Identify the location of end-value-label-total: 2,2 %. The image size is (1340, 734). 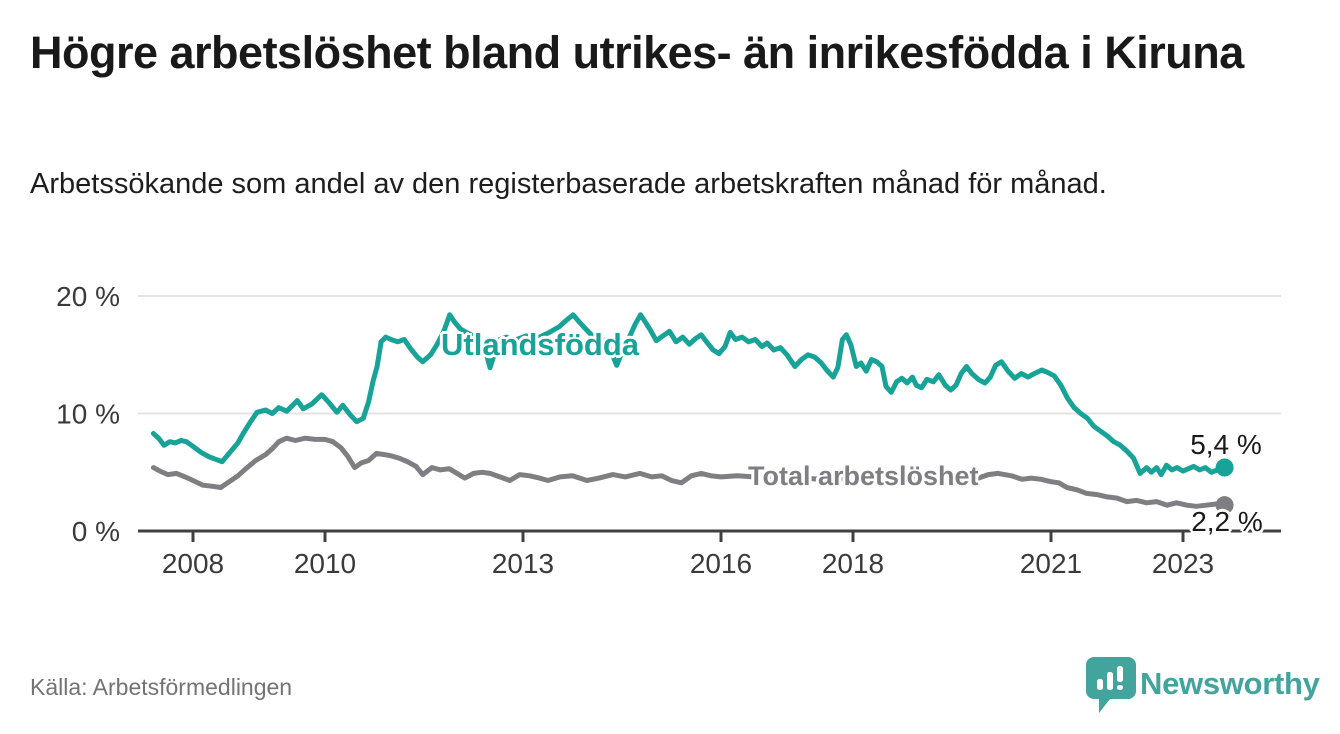
(1227, 521).